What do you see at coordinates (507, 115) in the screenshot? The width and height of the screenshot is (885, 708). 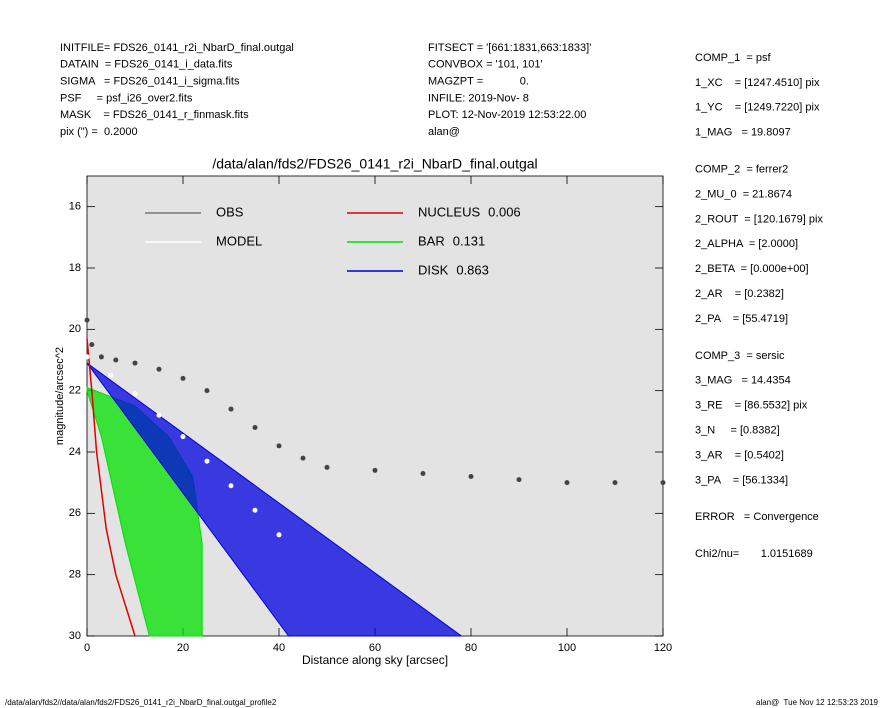 I see `header-line: PLOT: 12-Nov-2019 12:53:22.00` at bounding box center [507, 115].